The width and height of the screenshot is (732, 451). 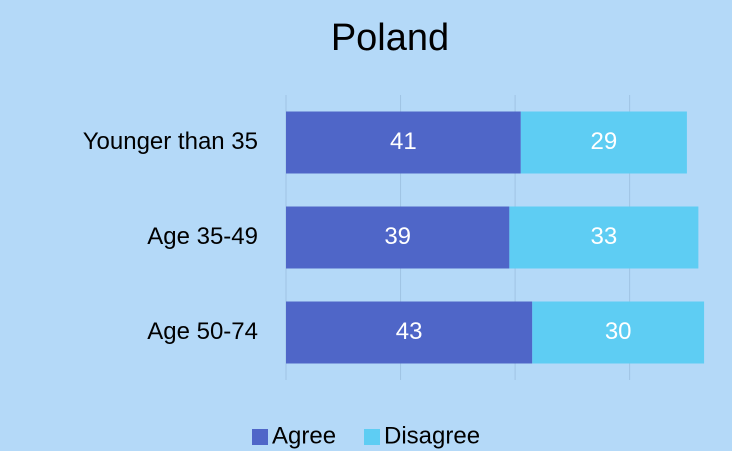 I want to click on y-tick-label: Age 50-74, so click(x=202, y=331).